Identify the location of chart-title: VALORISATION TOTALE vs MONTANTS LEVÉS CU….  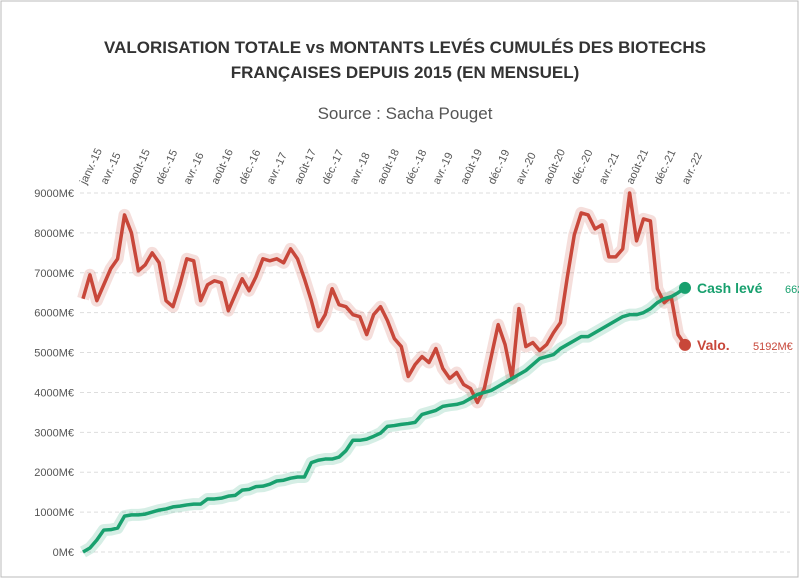
(405, 60).